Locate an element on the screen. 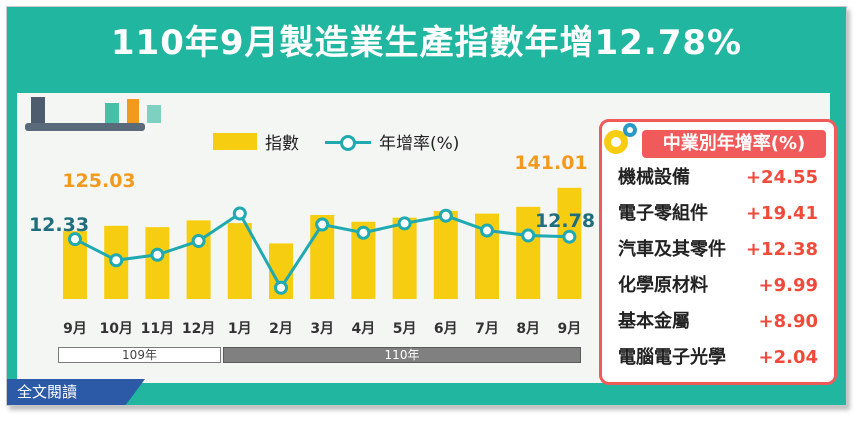 The height and width of the screenshot is (421, 861). page-title: 110年9月製造業生產指數年增12.78% is located at coordinates (426, 43).